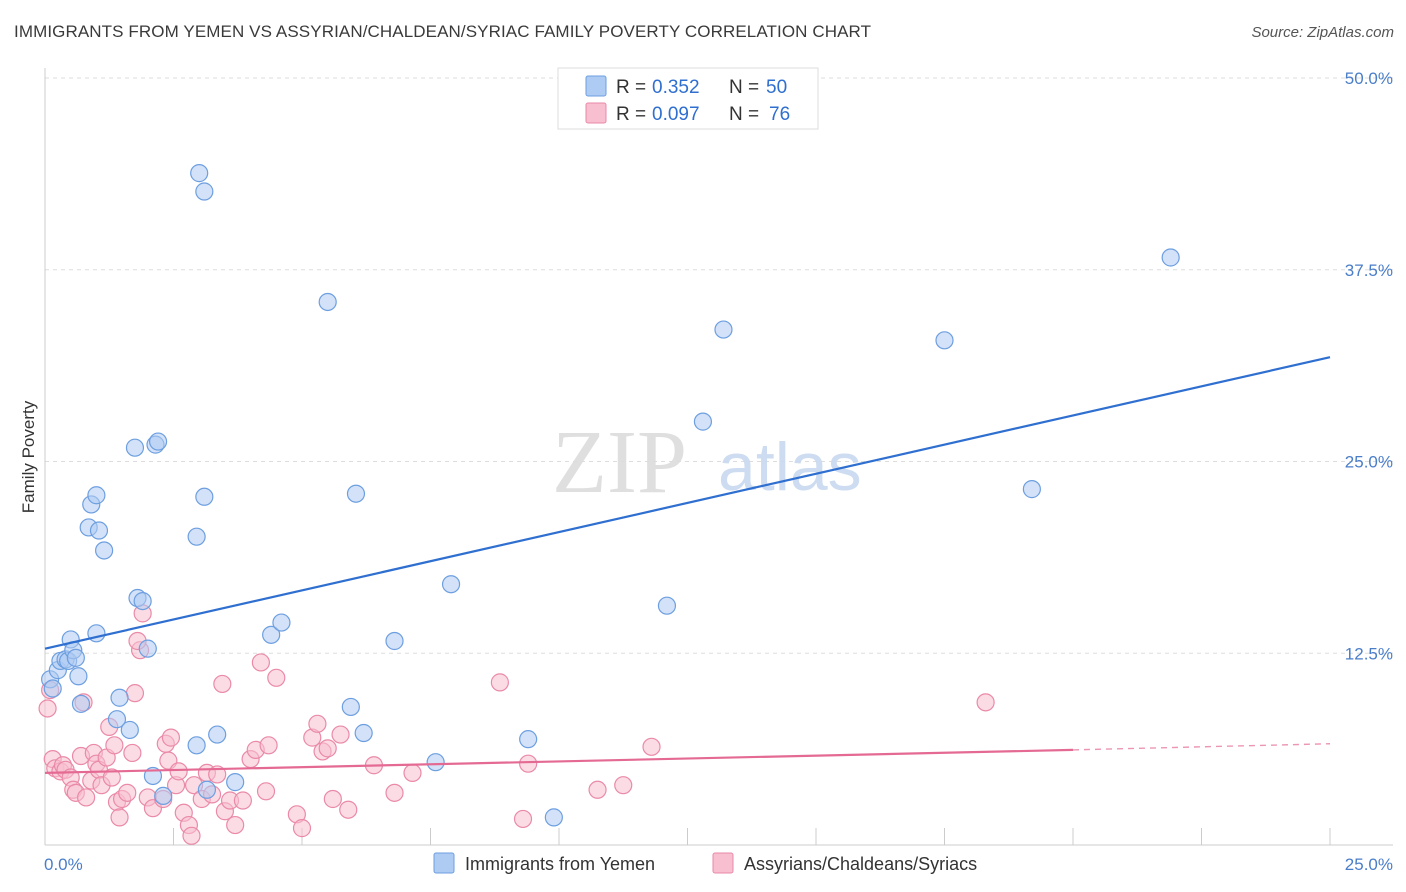 Image resolution: width=1406 pixels, height=892 pixels. Describe the element at coordinates (676, 114) in the screenshot. I see `legend-r-value-2: 0.097` at that location.